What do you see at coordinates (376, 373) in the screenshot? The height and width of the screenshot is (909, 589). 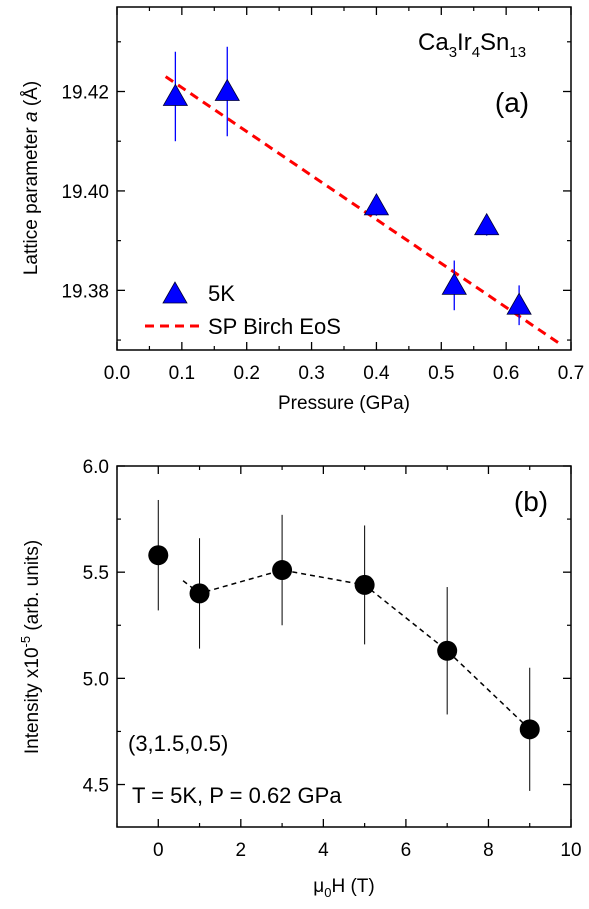 I see `x-tick-label-a: 0.4` at bounding box center [376, 373].